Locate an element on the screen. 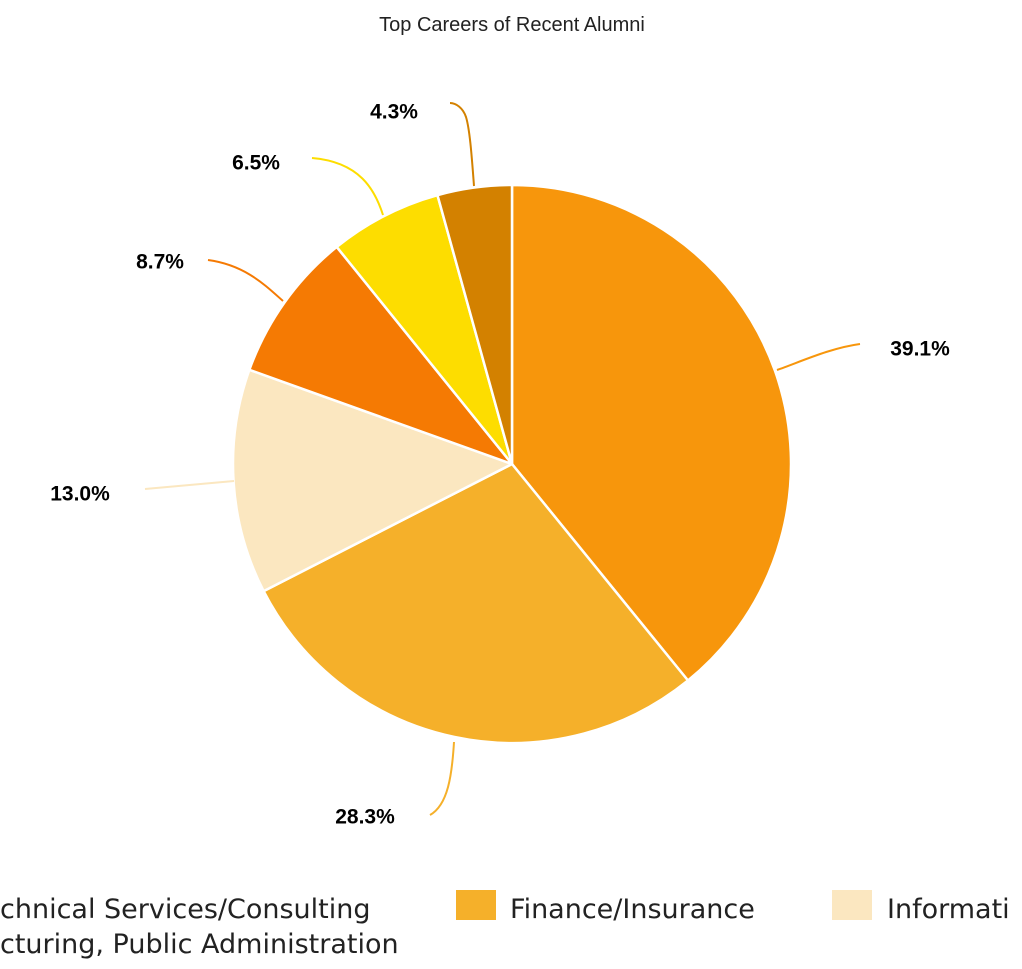 The image size is (1022, 969). legend-item-1-line-1: chnical Services/Consulting is located at coordinates (185, 909).